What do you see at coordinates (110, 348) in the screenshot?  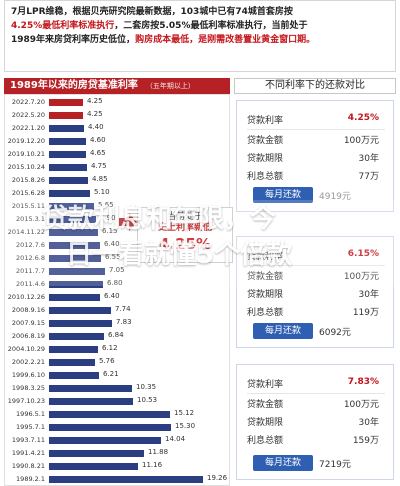 I see `chart-value-label: 6.12` at bounding box center [110, 348].